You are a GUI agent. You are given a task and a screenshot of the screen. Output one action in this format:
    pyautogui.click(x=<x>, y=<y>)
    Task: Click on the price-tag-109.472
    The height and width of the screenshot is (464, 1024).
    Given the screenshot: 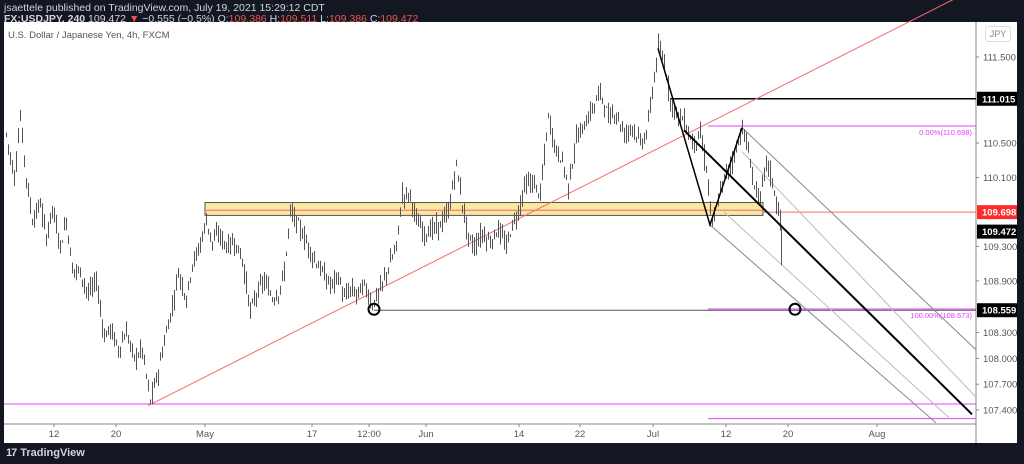 What is the action you would take?
    pyautogui.click(x=997, y=231)
    